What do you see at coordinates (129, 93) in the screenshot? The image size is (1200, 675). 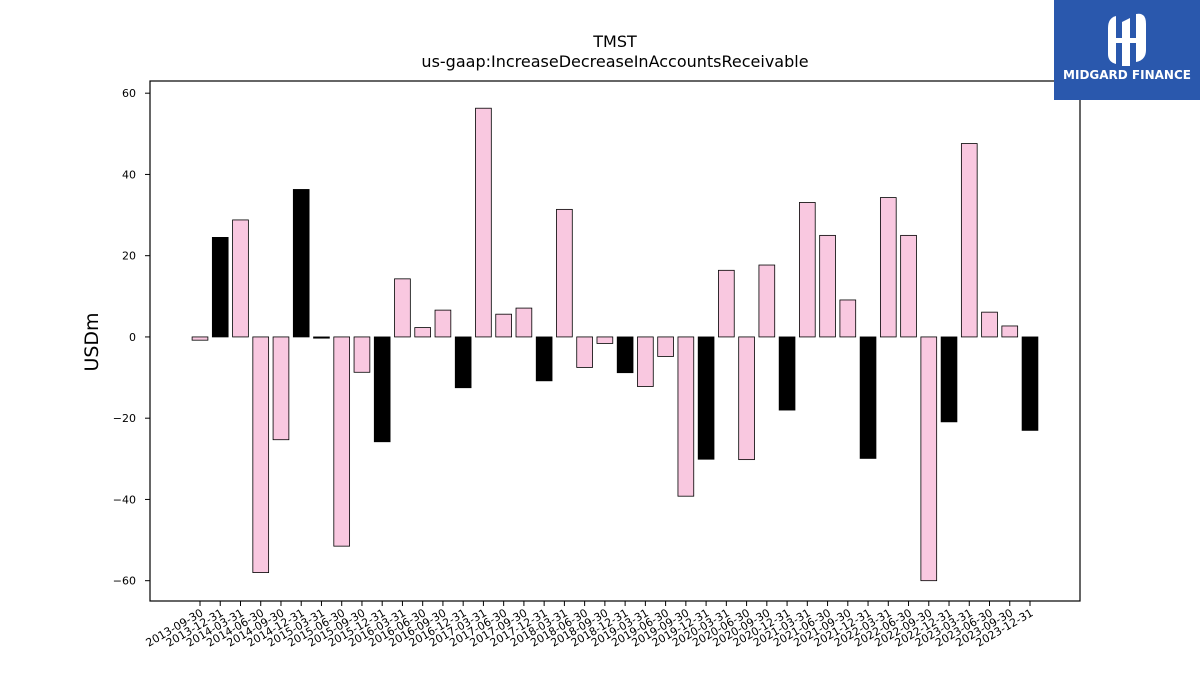 I see `y-tick-label: 60` at bounding box center [129, 93].